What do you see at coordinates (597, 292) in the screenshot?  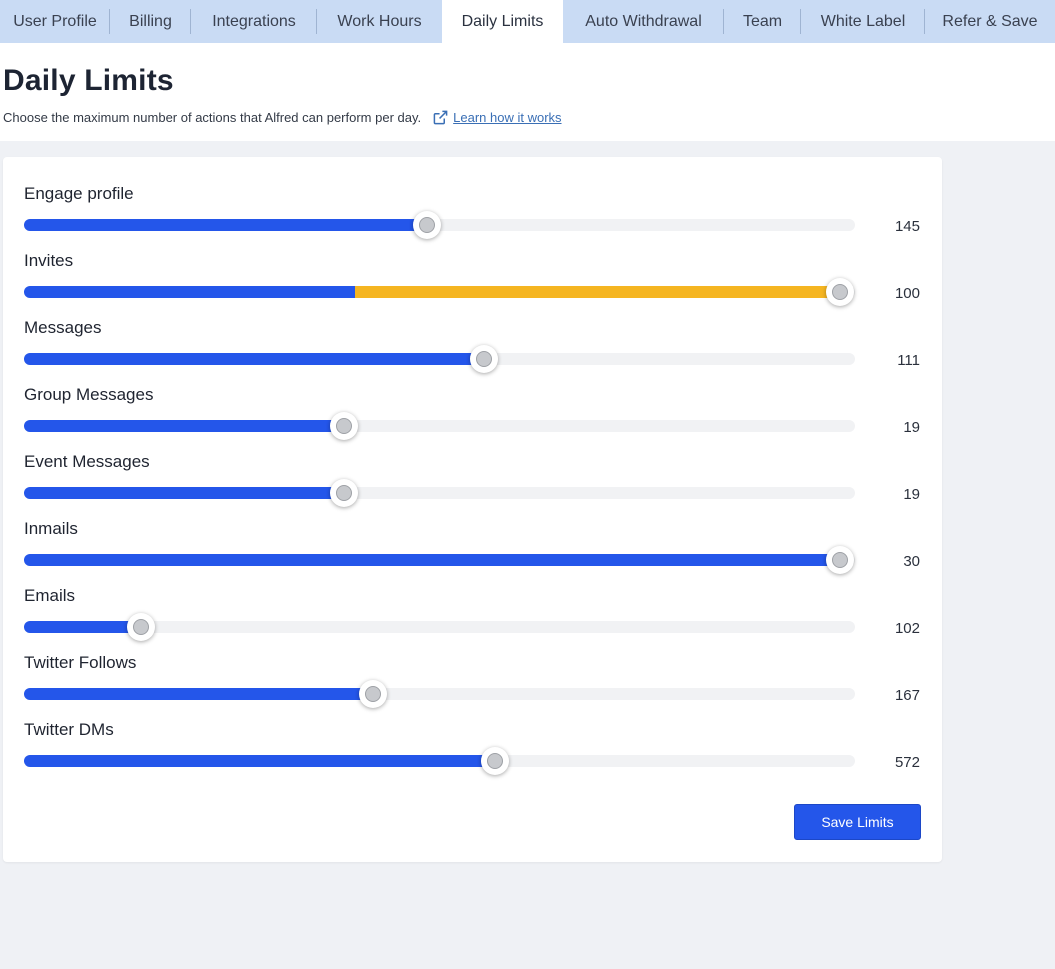 I see `slider-over-limit-fill` at bounding box center [597, 292].